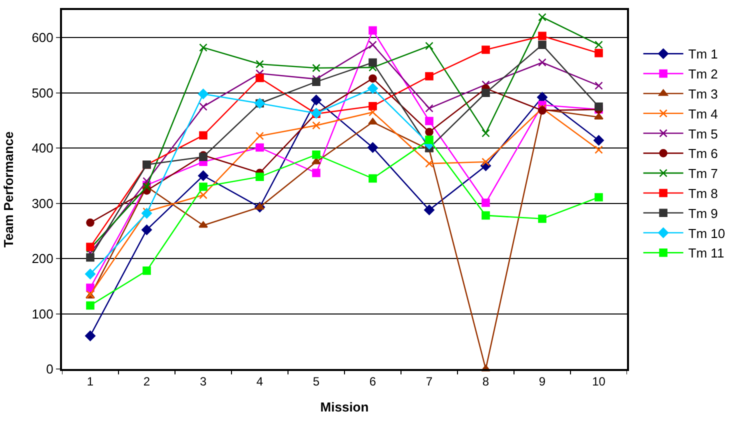 The height and width of the screenshot is (427, 738). What do you see at coordinates (344, 407) in the screenshot?
I see `x-axis-title: Mission` at bounding box center [344, 407].